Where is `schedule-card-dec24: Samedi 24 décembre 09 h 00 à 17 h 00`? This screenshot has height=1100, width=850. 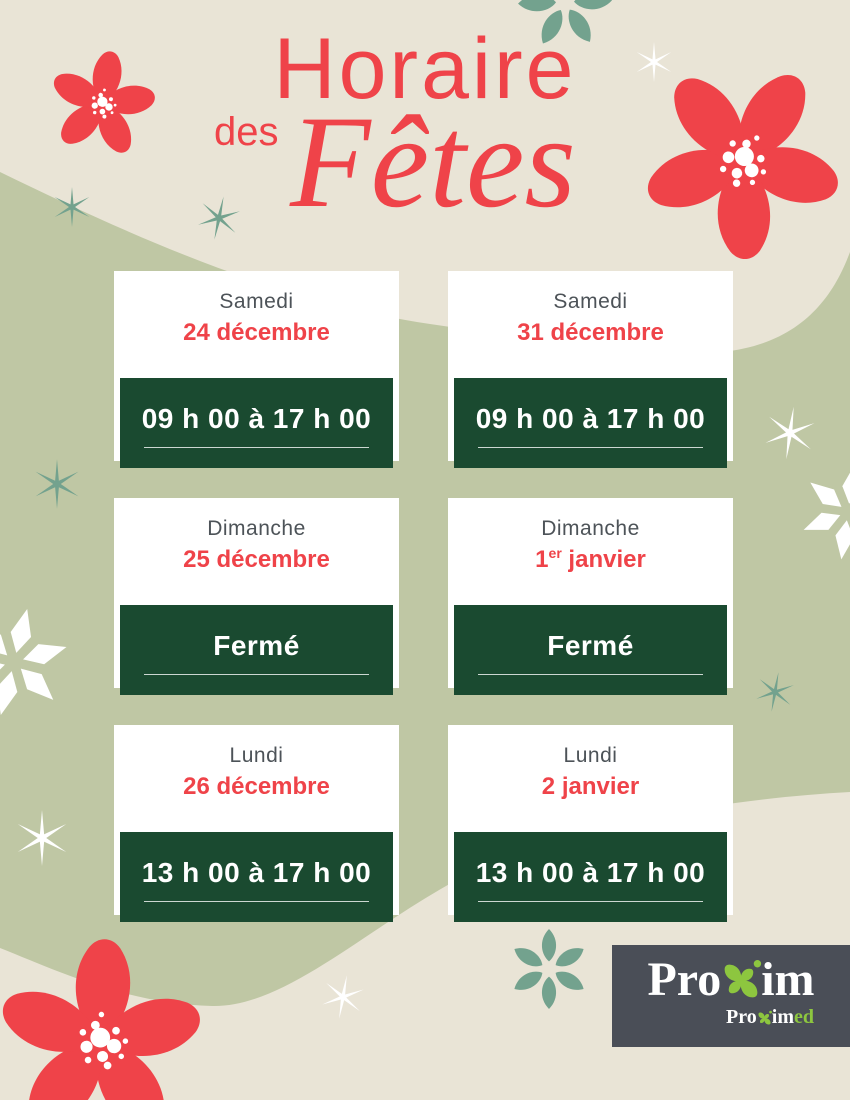
schedule-card-dec24: Samedi 24 décembre 09 h 00 à 17 h 00 is located at coordinates (256, 369).